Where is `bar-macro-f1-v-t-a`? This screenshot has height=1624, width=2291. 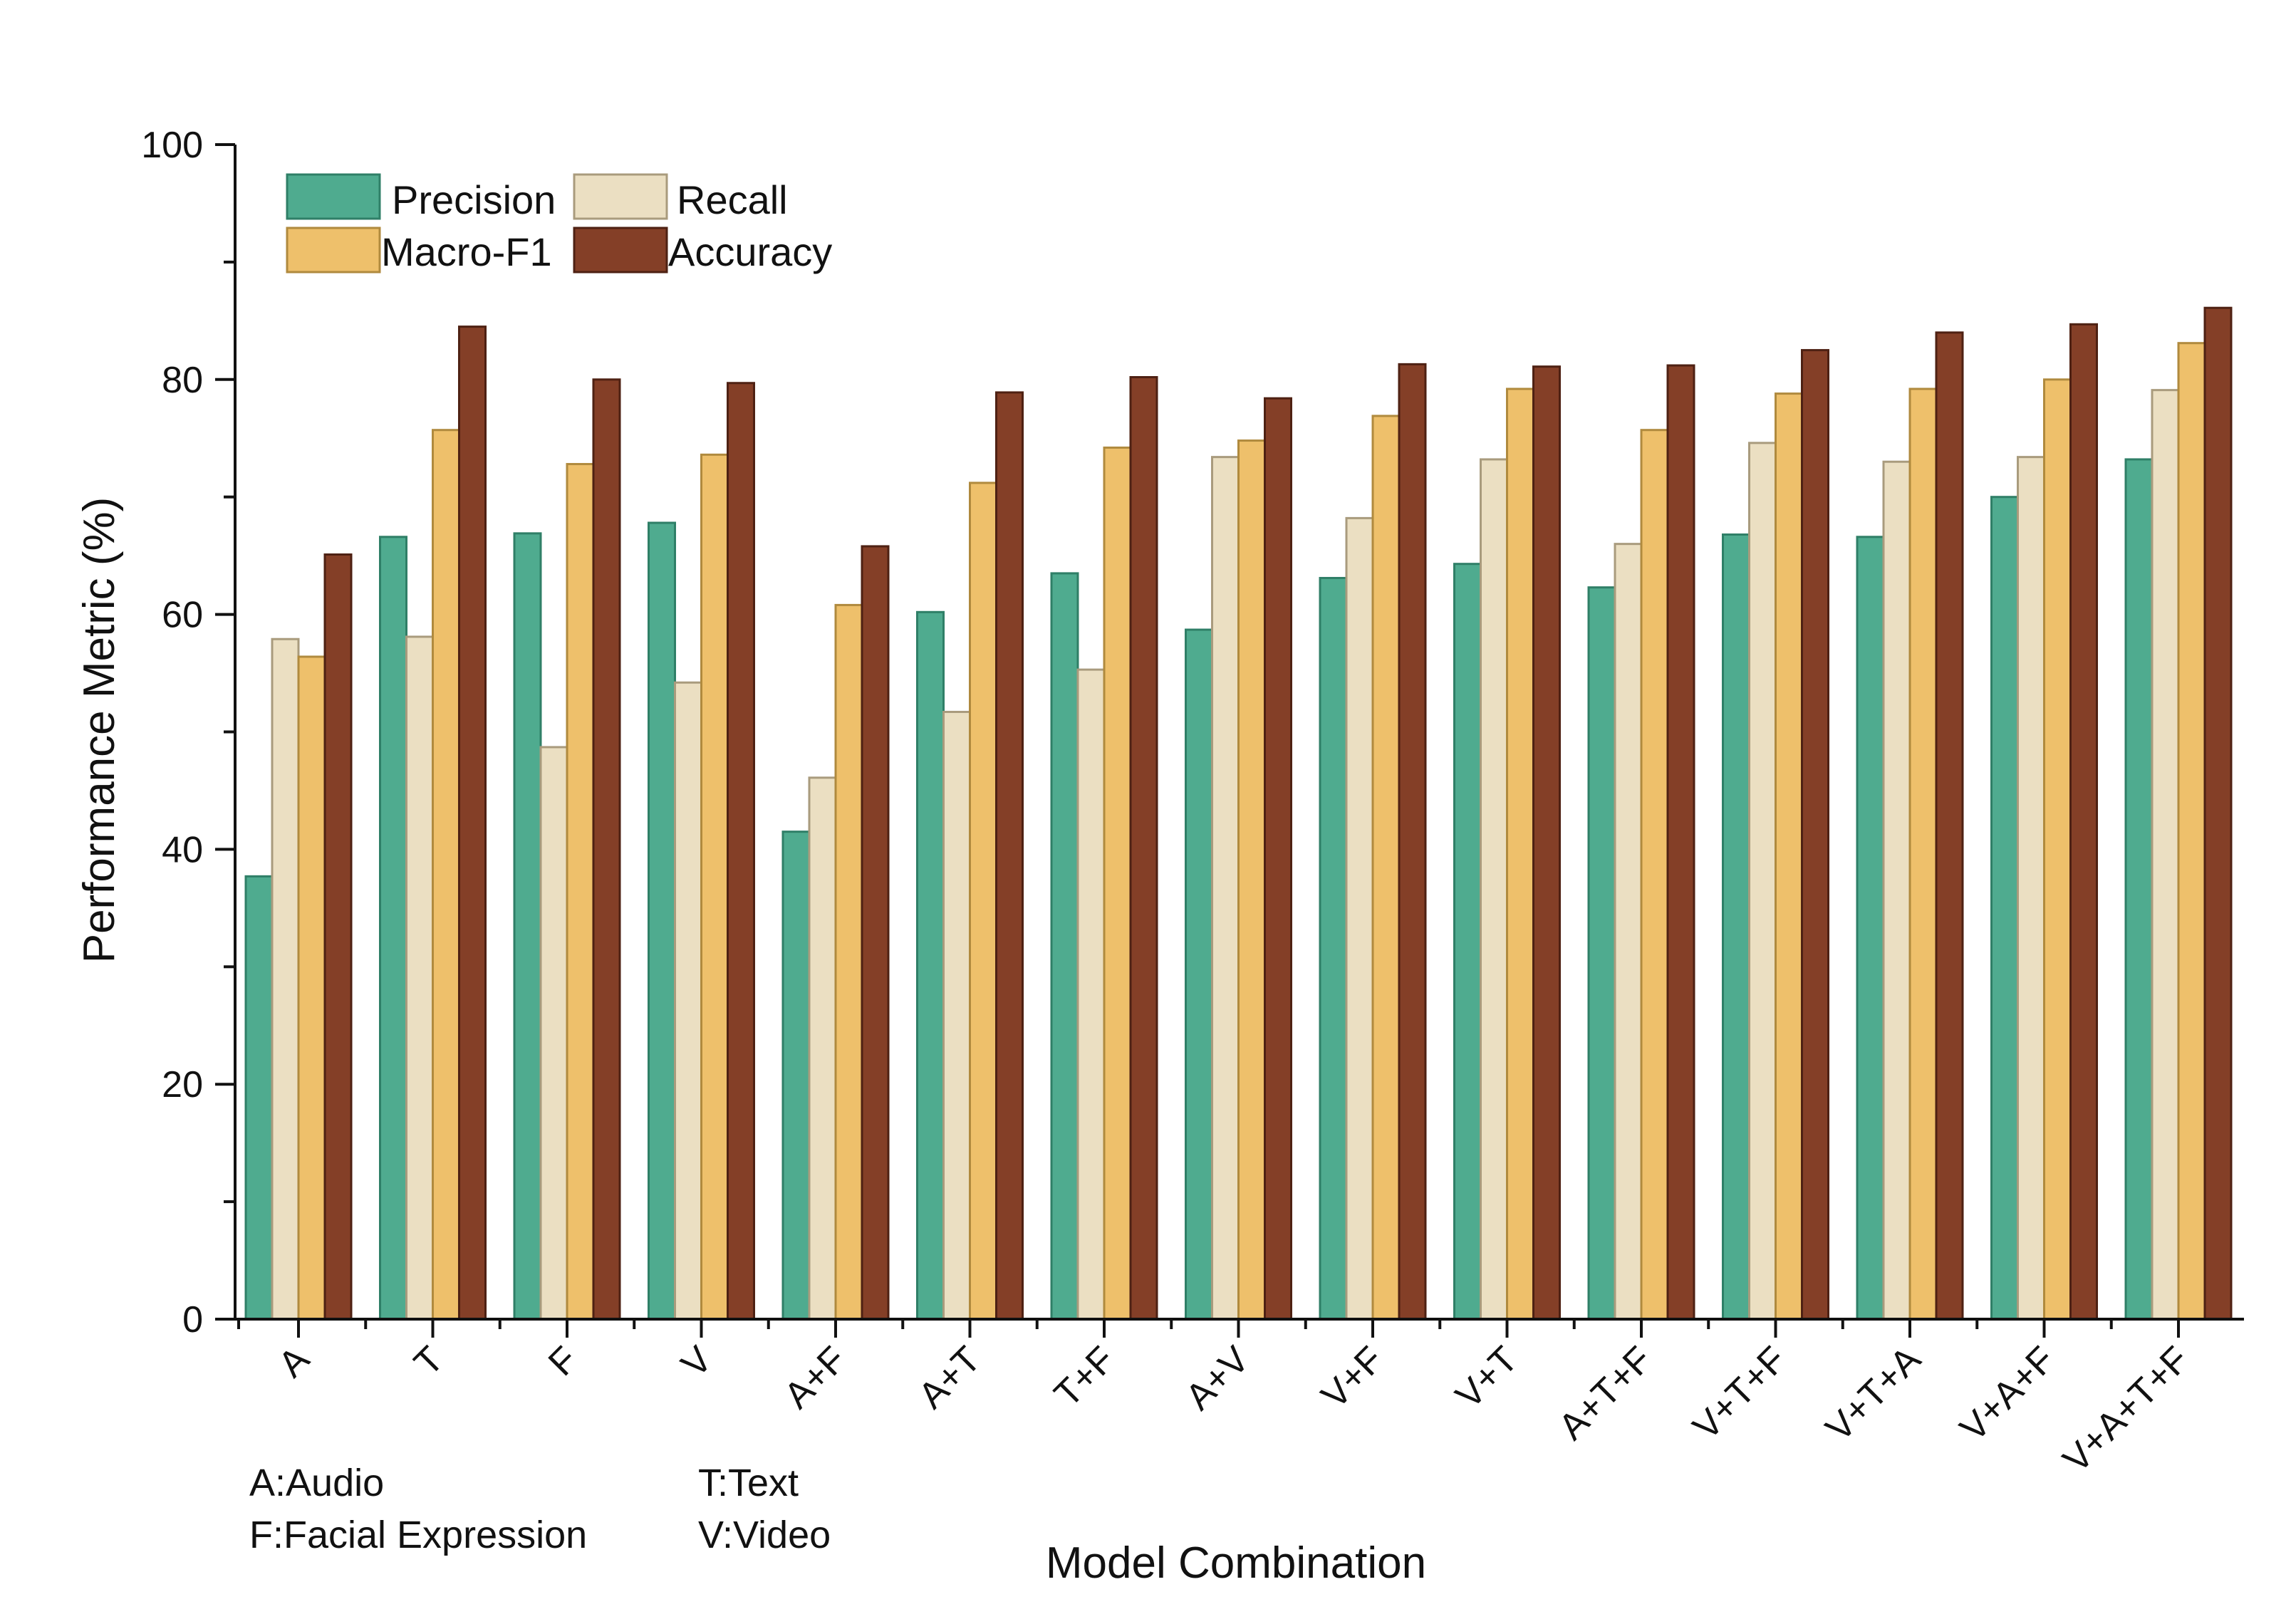 bar-macro-f1-v-t-a is located at coordinates (1923, 854).